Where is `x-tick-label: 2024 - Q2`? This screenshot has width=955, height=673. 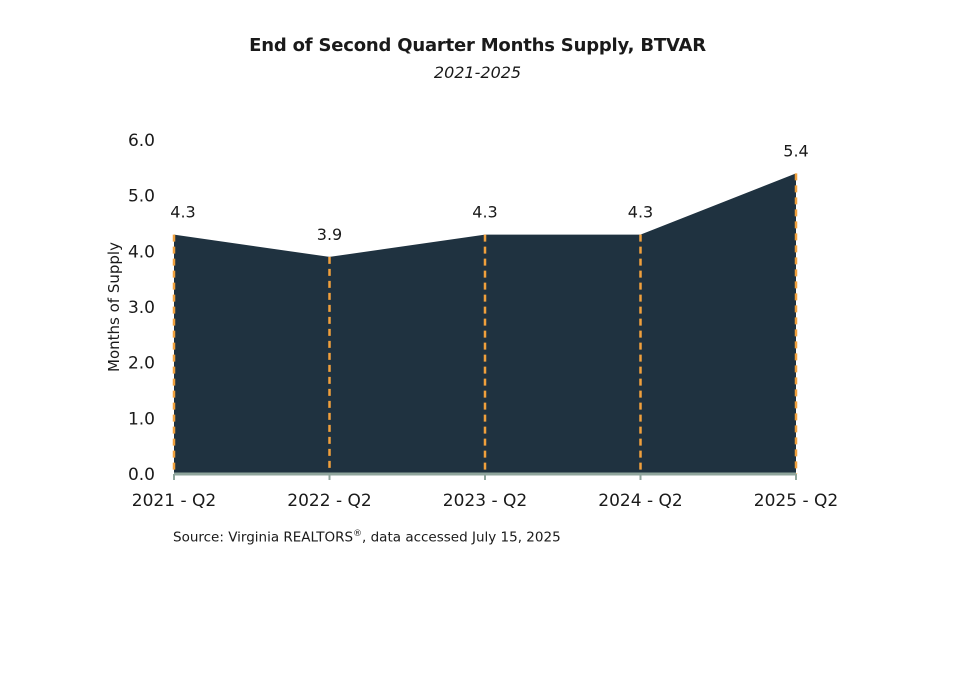
x-tick-label: 2024 - Q2 is located at coordinates (640, 501).